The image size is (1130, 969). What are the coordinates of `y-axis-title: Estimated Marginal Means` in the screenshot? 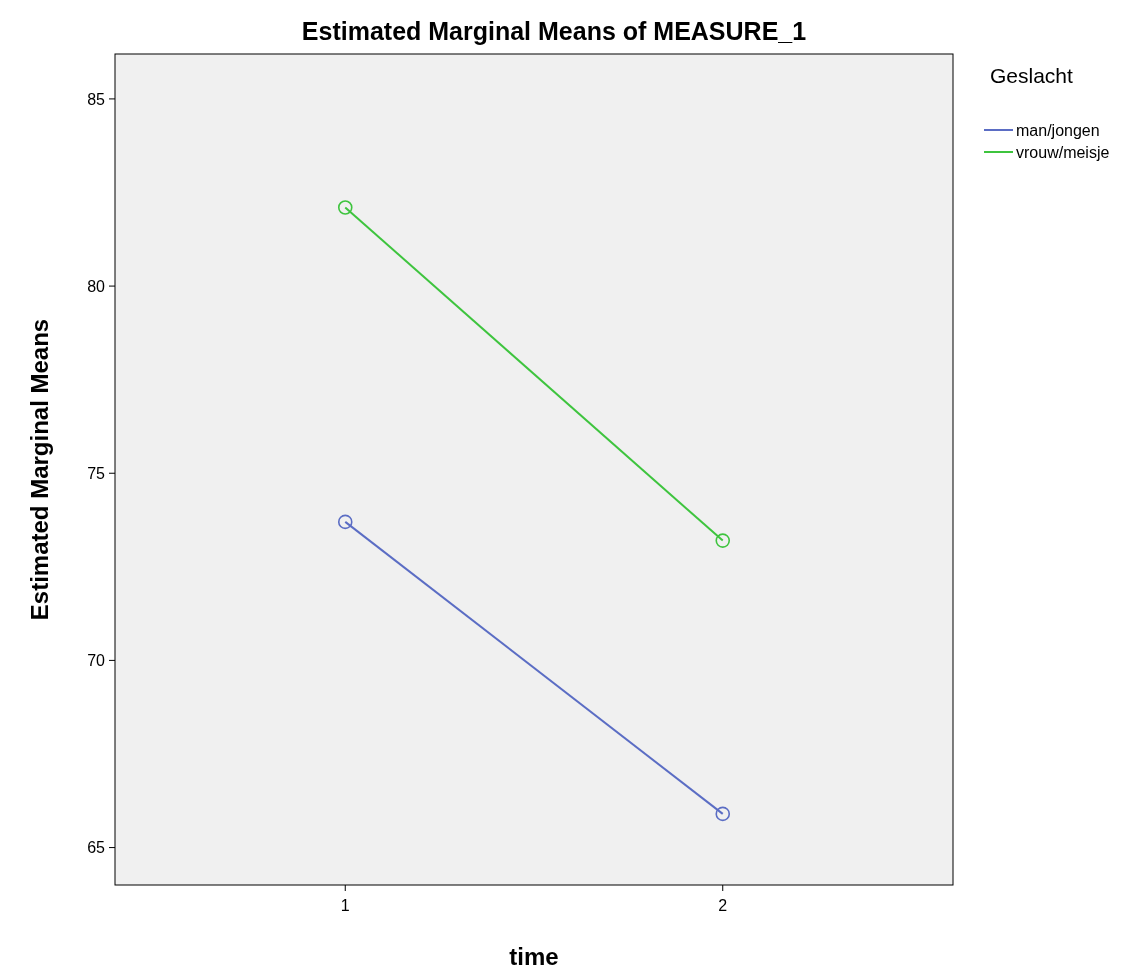 It's located at (39, 469).